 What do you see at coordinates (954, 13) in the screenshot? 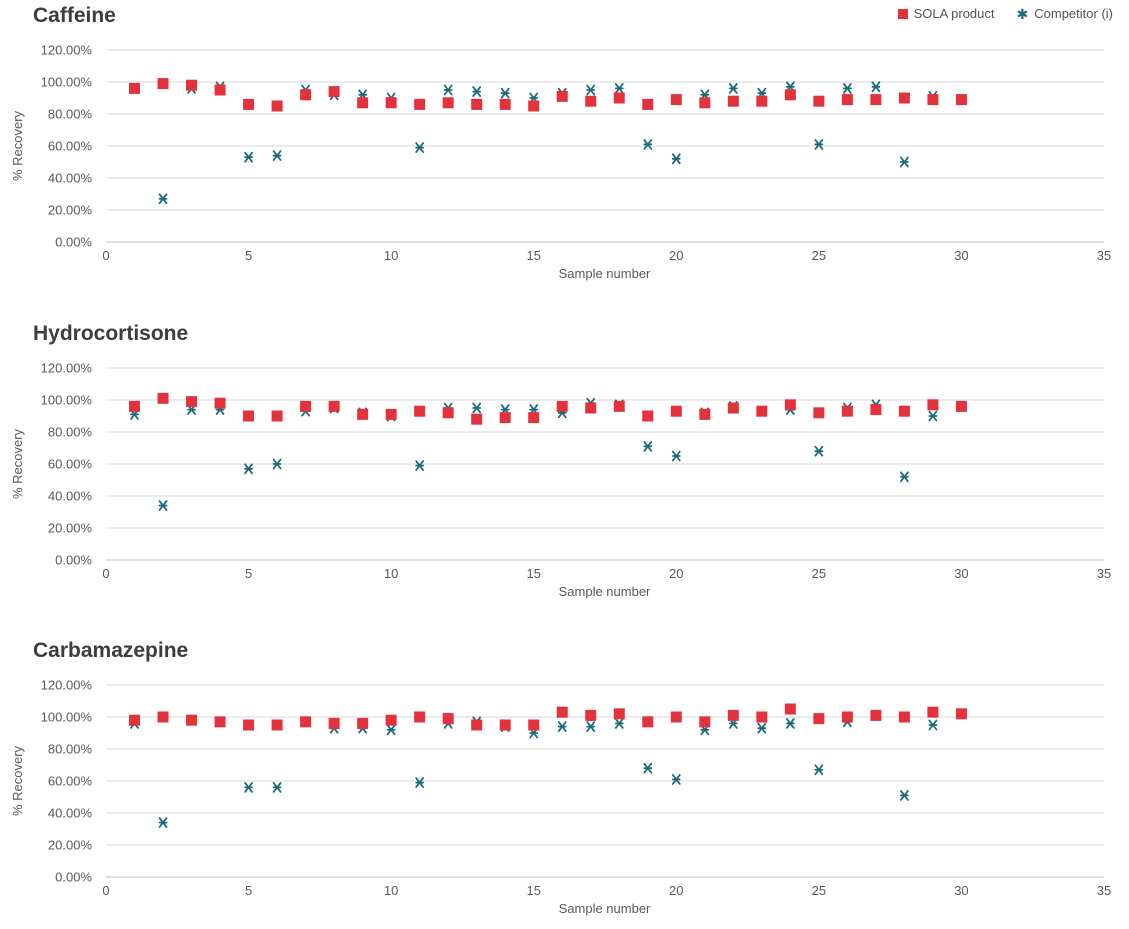
I see `legend-label-sola: SOLA product` at bounding box center [954, 13].